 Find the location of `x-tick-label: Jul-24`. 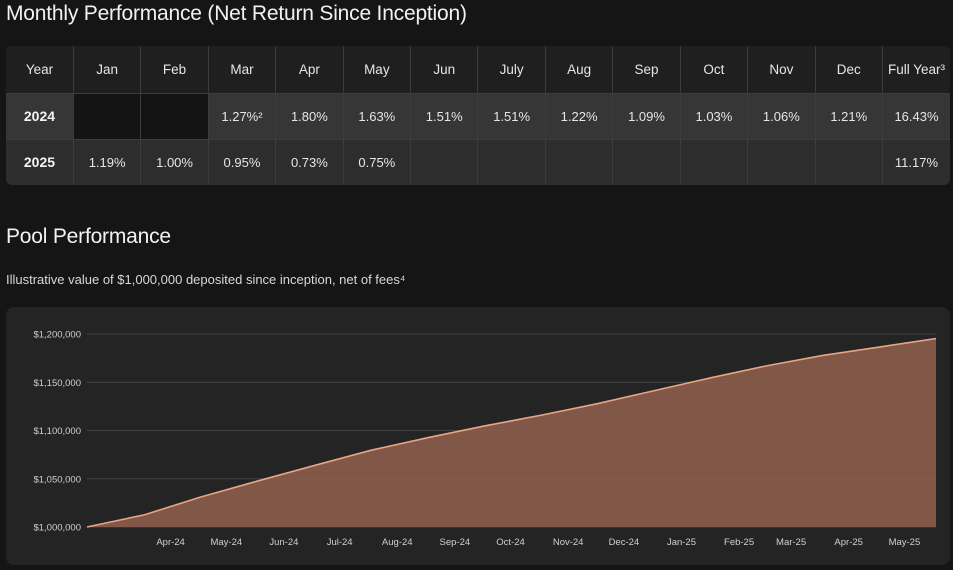

x-tick-label: Jul-24 is located at coordinates (340, 542).